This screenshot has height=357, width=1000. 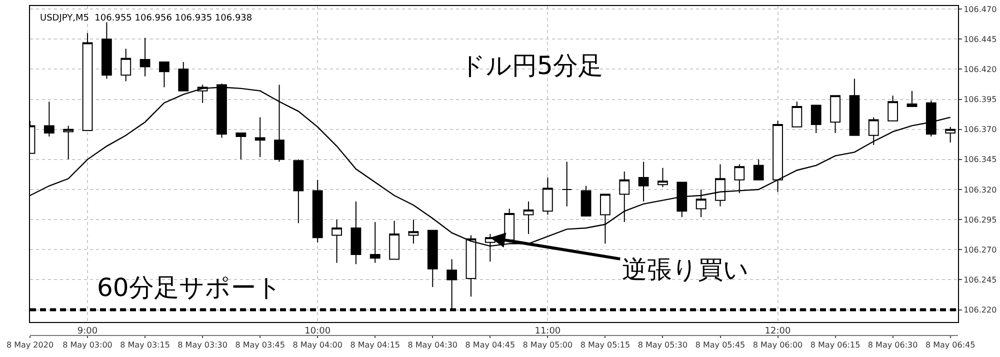 What do you see at coordinates (145, 345) in the screenshot?
I see `x-tick-label: 8 May 03:15` at bounding box center [145, 345].